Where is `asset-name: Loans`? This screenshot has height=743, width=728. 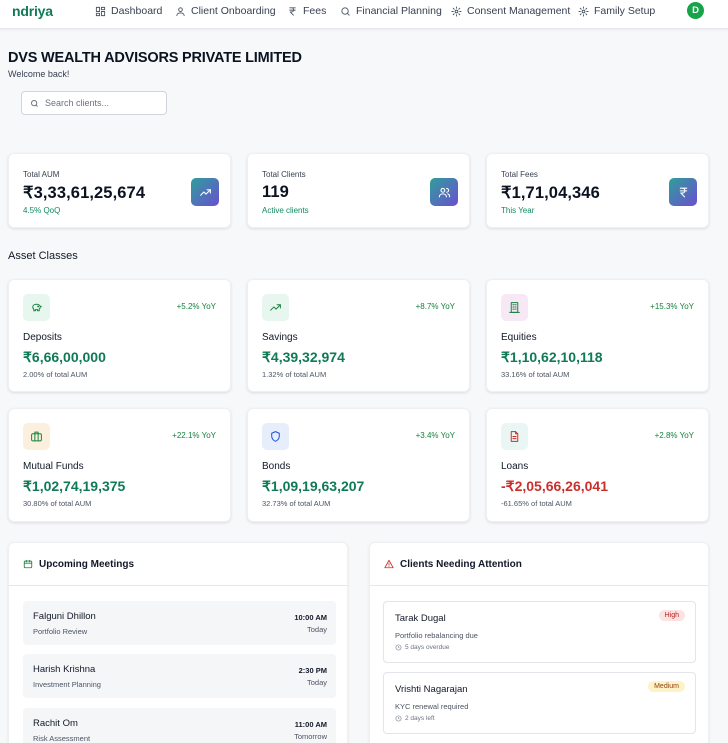
asset-name: Loans is located at coordinates (515, 466).